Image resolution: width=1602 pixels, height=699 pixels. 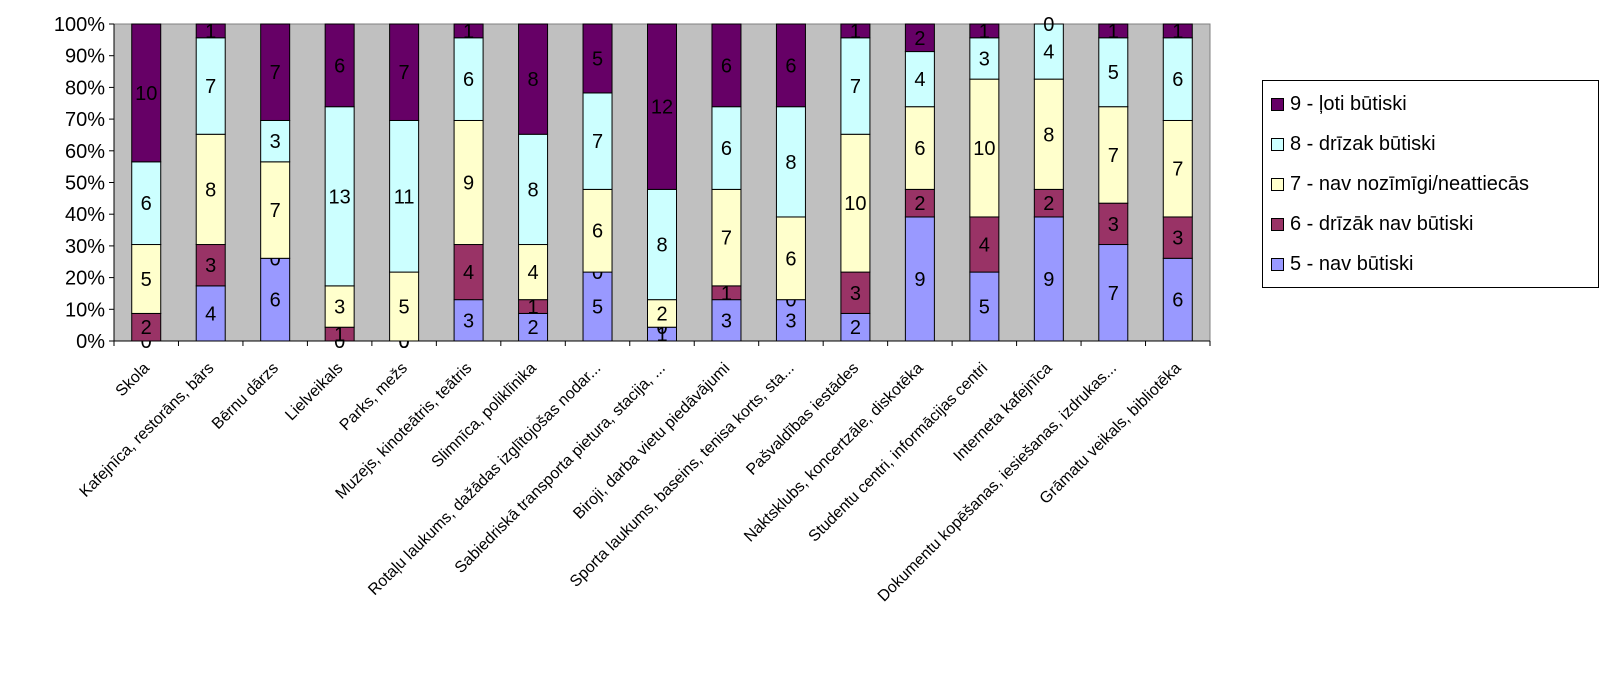 I want to click on data-label: 12, so click(x=662, y=108).